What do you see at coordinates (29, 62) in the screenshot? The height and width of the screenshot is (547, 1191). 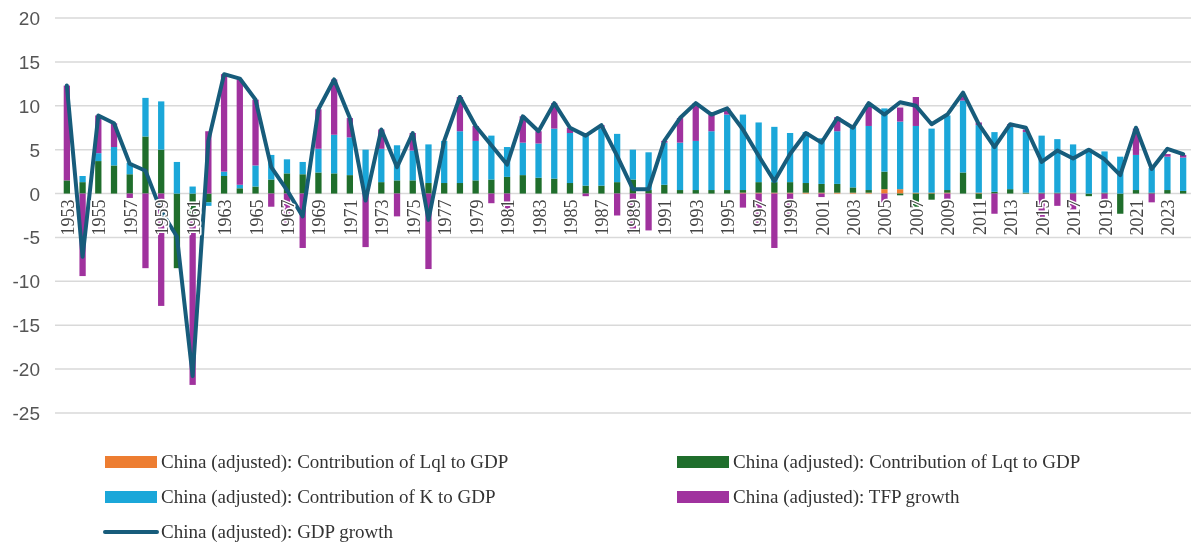 I see `y-tick-label: 15` at bounding box center [29, 62].